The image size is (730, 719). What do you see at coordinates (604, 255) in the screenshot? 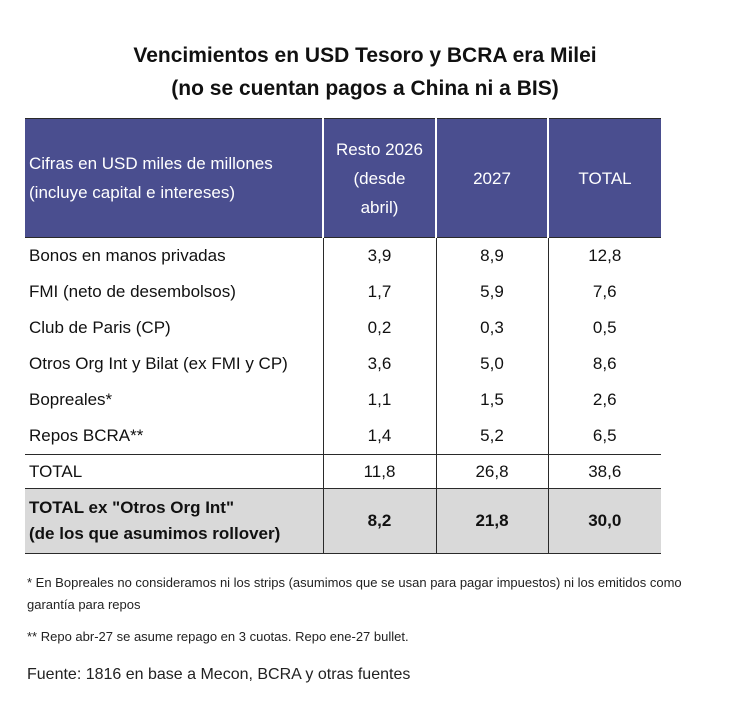
I see `cell-total: 12,8` at bounding box center [604, 255].